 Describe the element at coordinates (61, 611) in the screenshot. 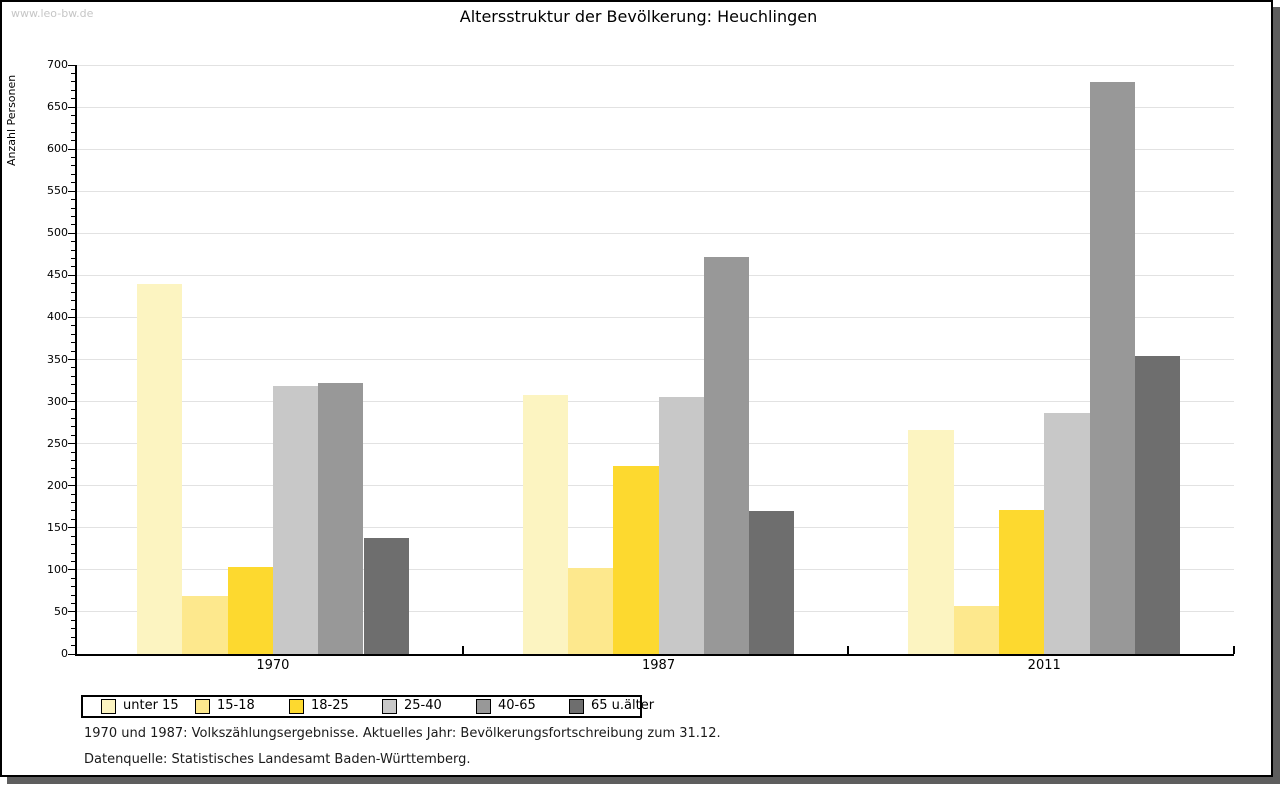

I see `y-tick-label-50: 50` at that location.